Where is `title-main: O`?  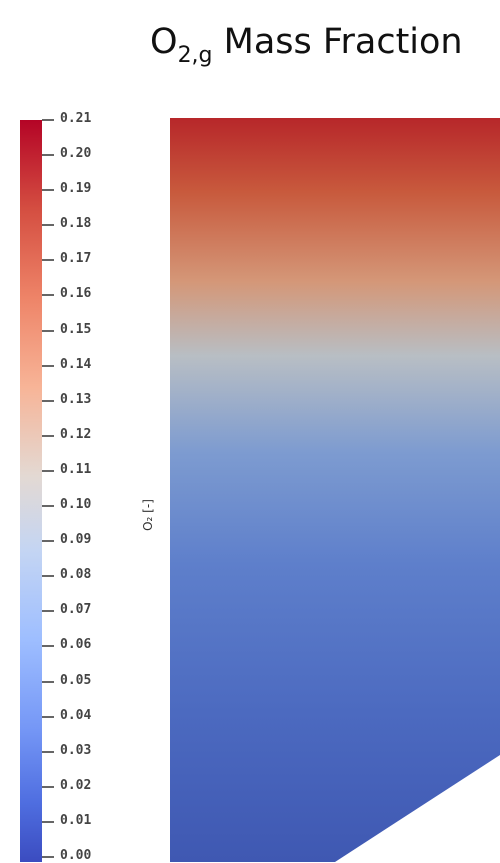 title-main: O is located at coordinates (164, 42).